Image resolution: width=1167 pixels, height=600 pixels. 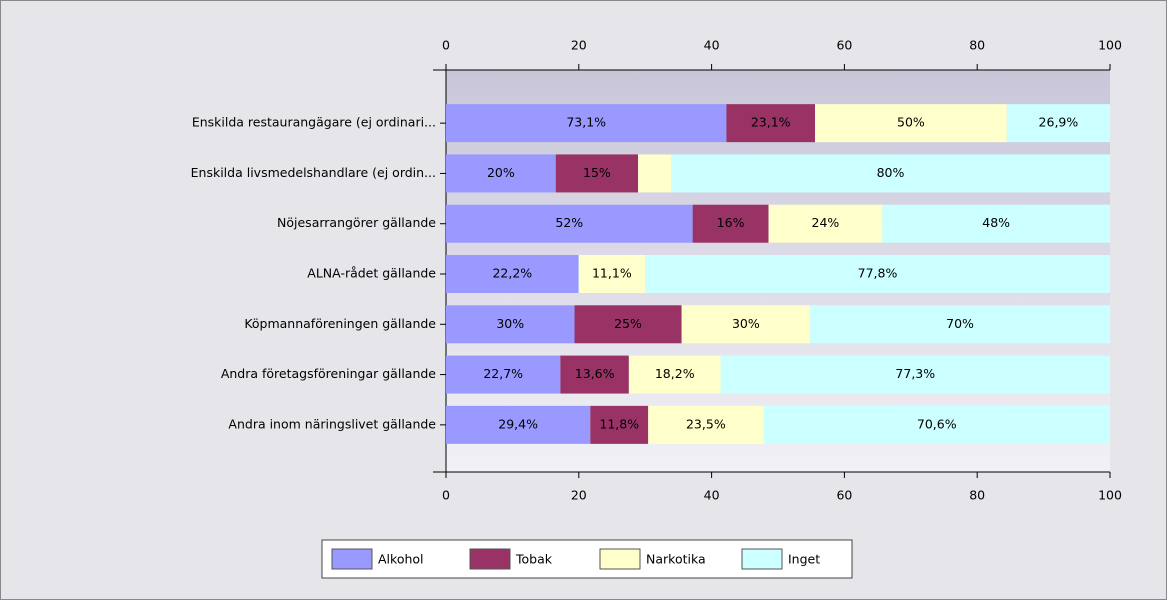 I want to click on data-label: 11,1%, so click(x=612, y=273).